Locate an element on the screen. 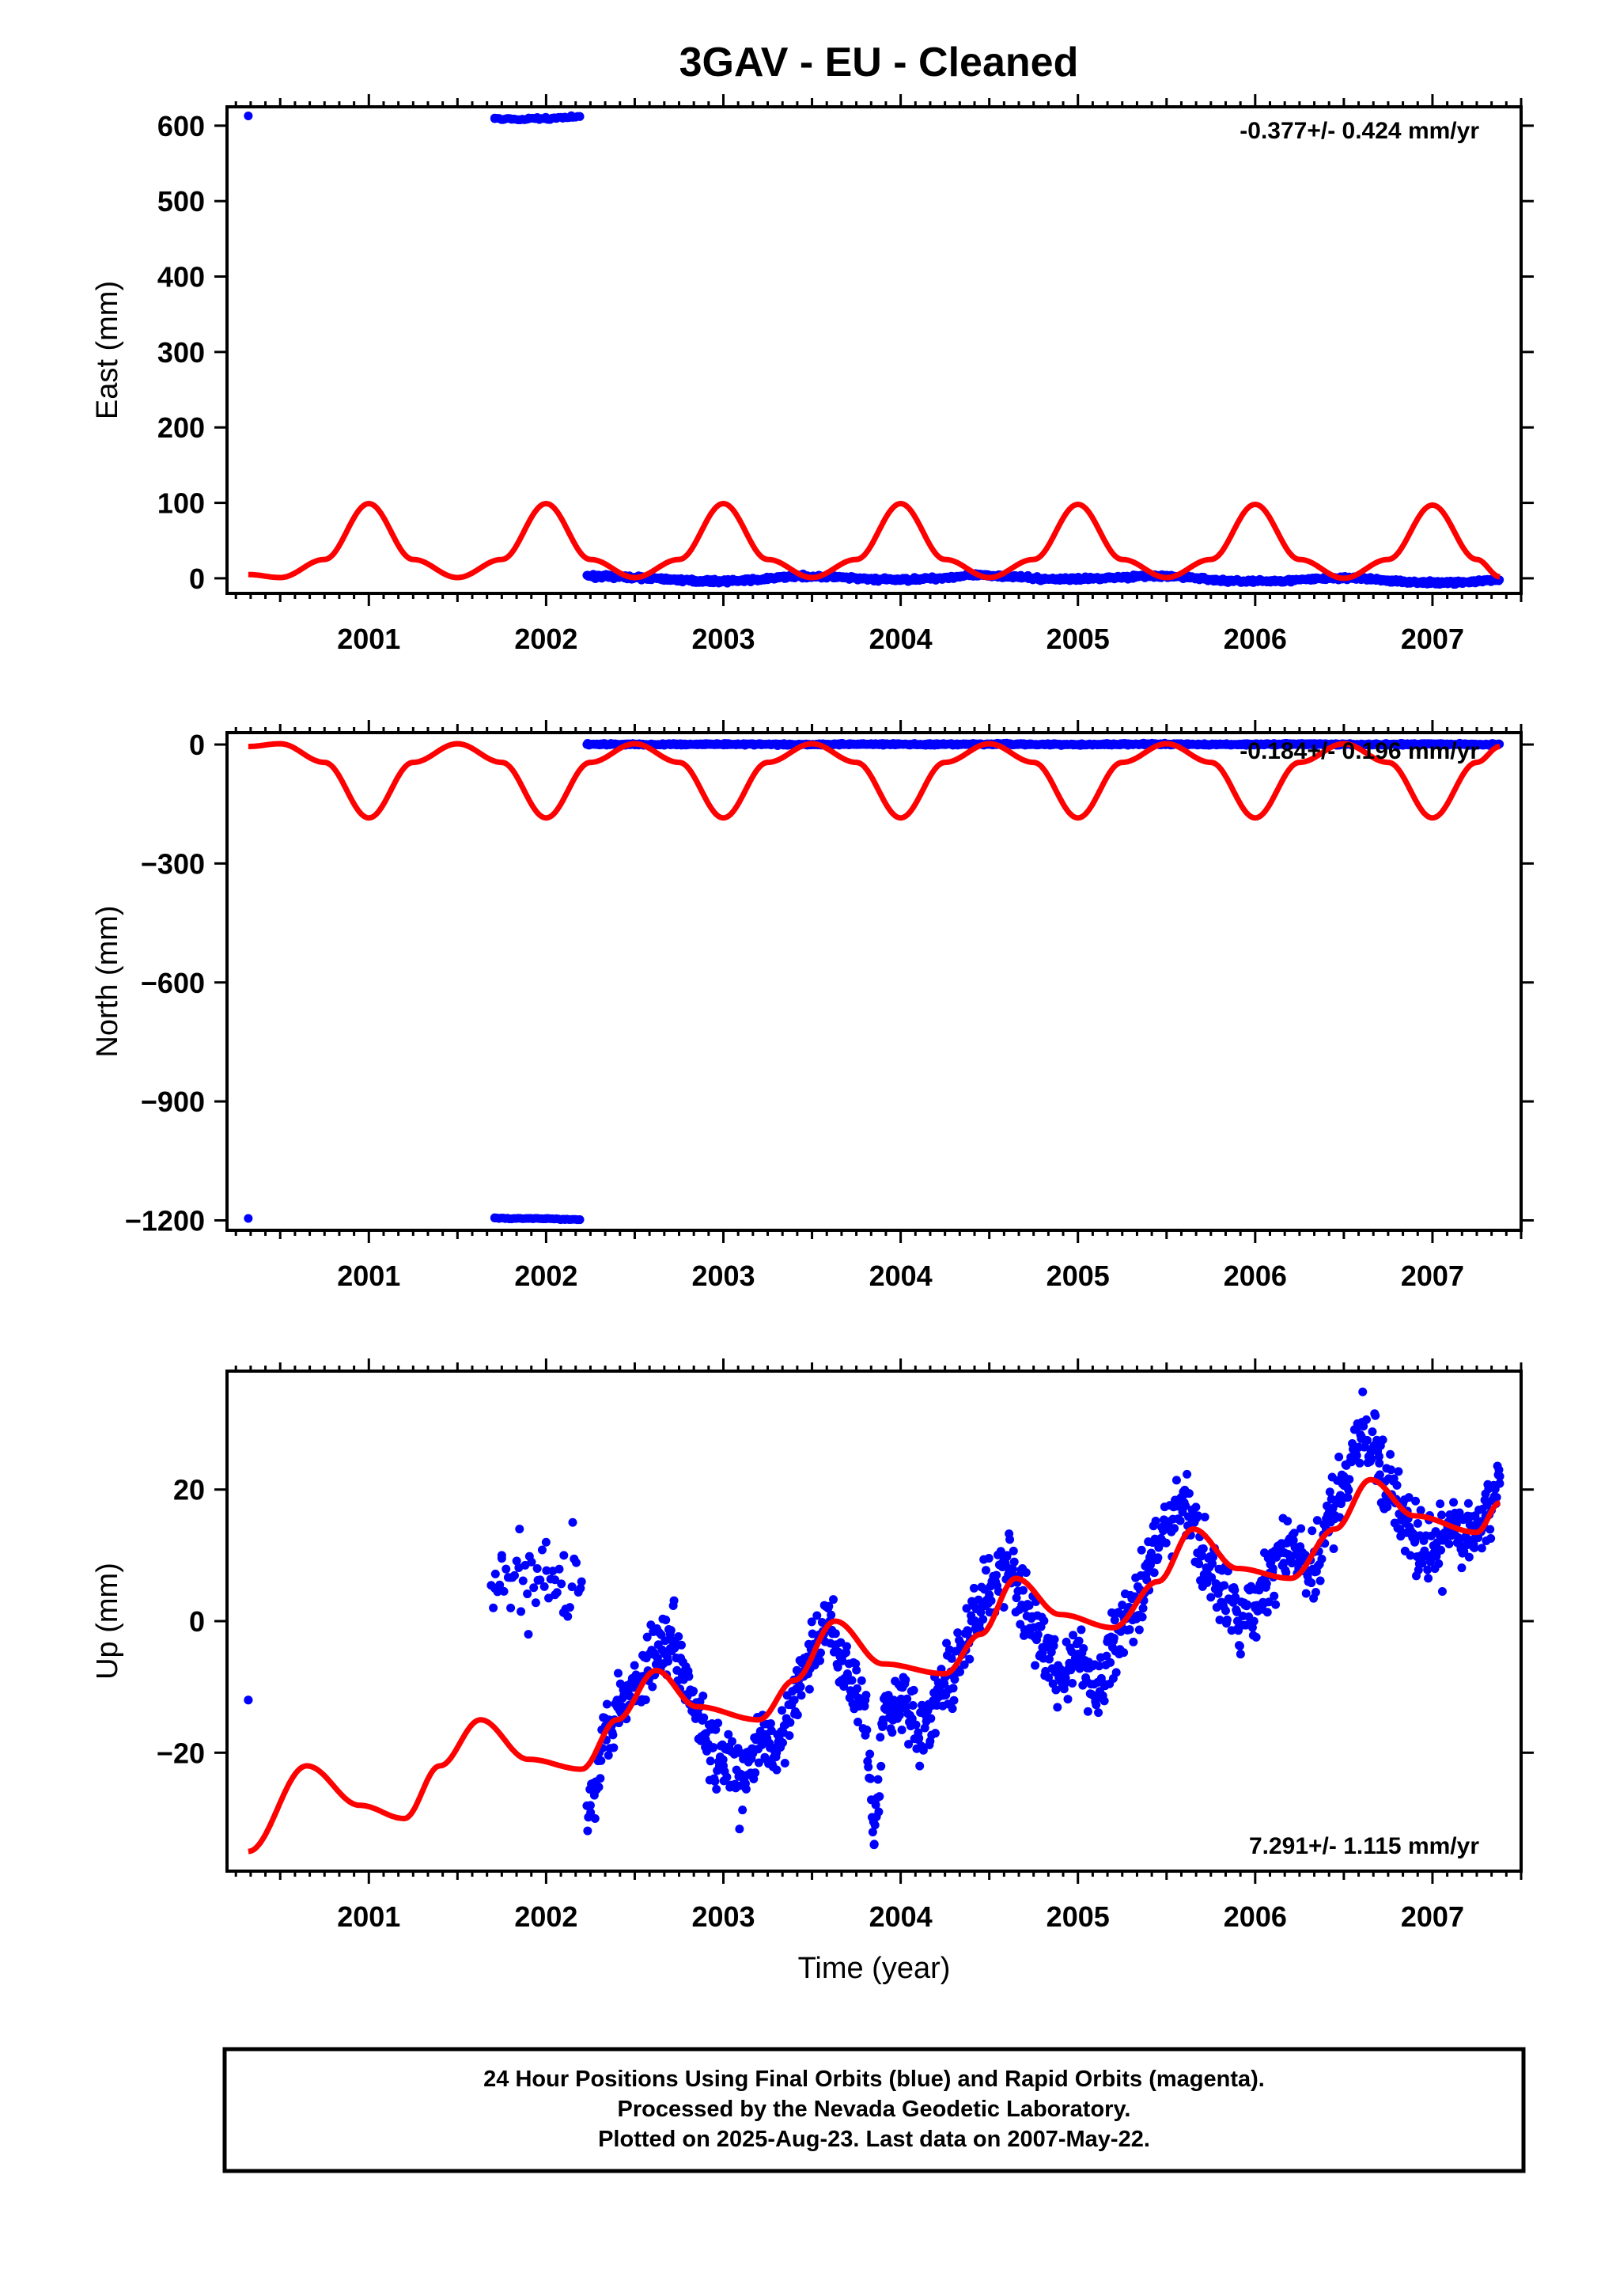  x-tick-label: 2004 is located at coordinates (901, 1276).